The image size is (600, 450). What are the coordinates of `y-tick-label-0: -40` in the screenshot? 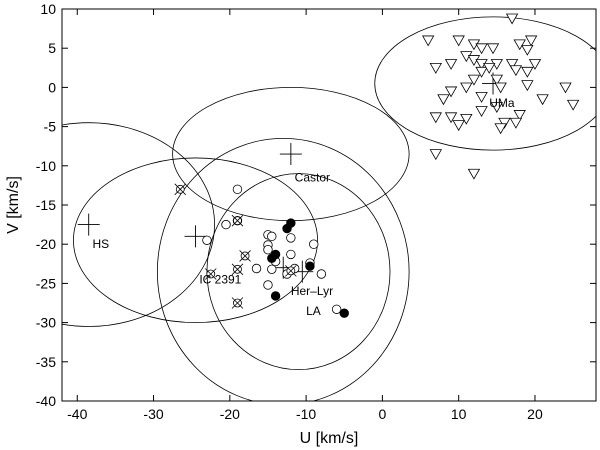 It's located at (46, 401).